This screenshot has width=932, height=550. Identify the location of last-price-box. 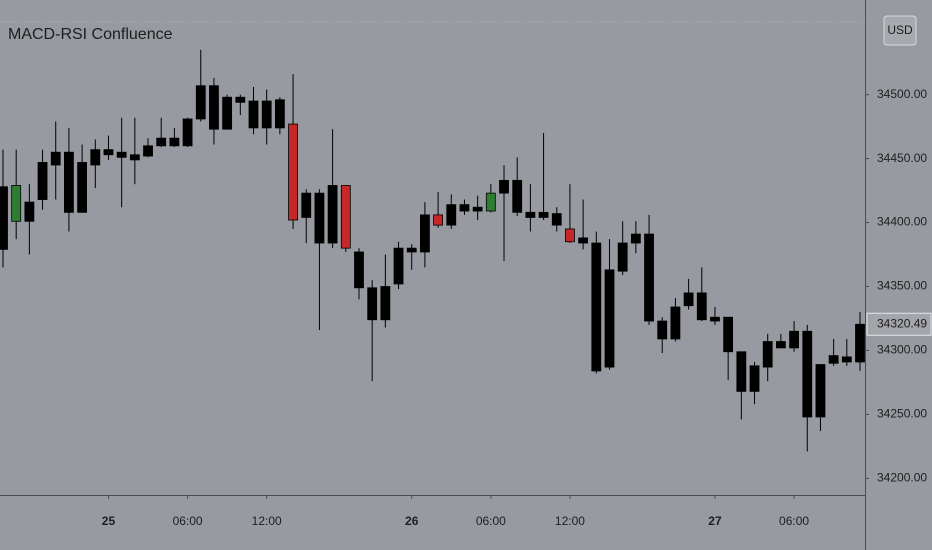
(899, 324).